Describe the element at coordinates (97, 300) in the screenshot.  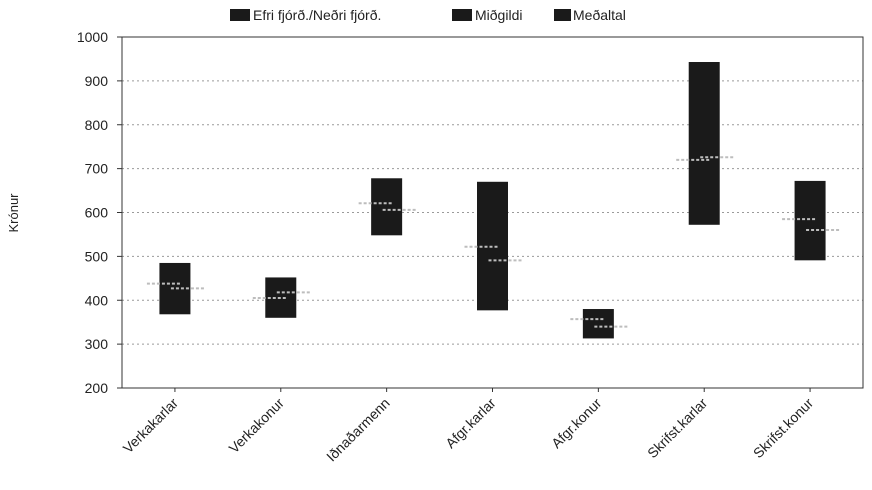
I see `y-tick-label-400: 400` at that location.